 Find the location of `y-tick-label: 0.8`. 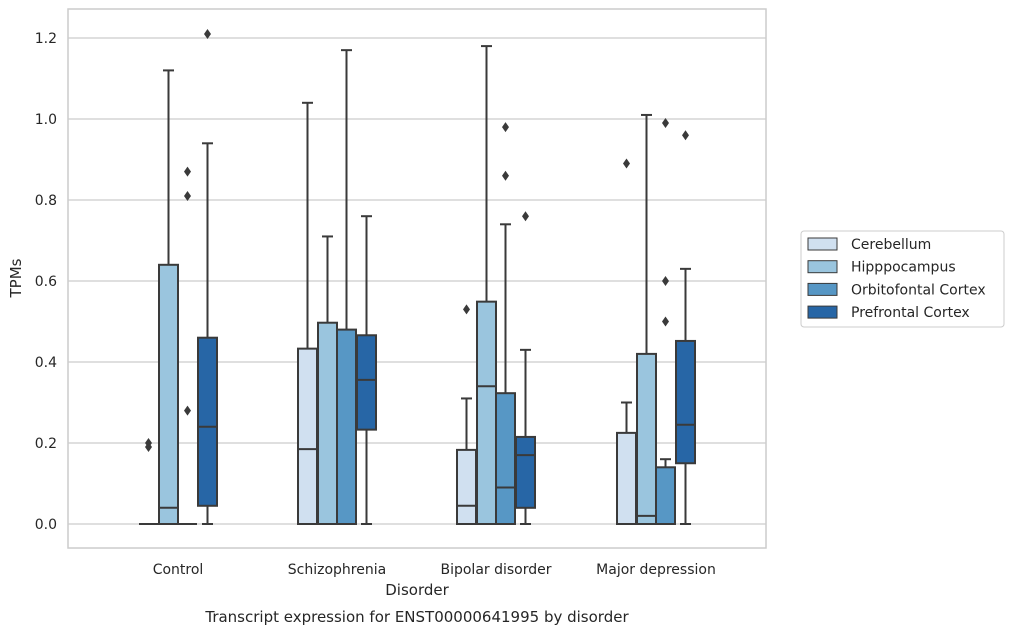

y-tick-label: 0.8 is located at coordinates (46, 201).